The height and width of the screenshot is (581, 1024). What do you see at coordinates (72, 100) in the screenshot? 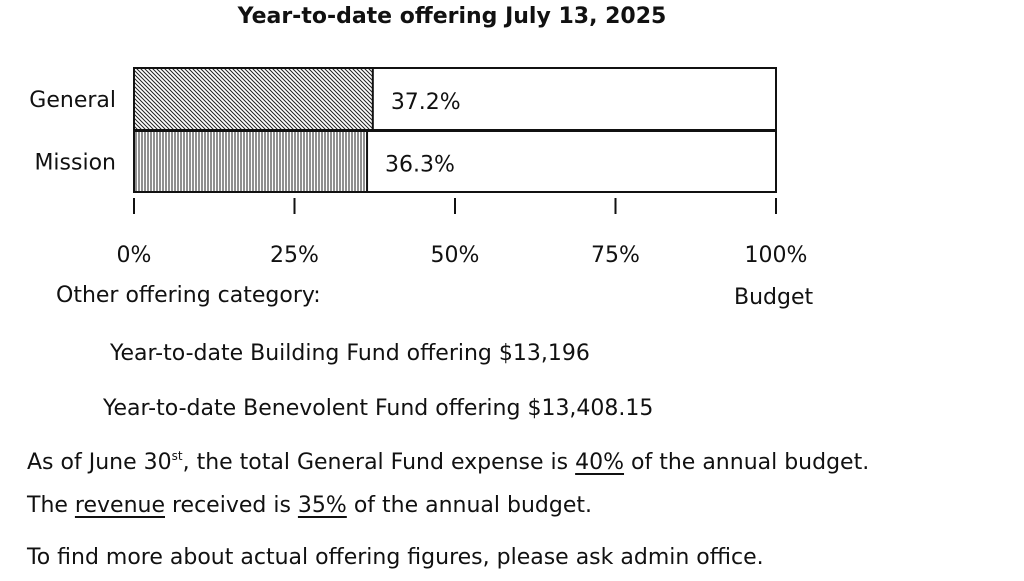
I see `category-label-general: General` at bounding box center [72, 100].